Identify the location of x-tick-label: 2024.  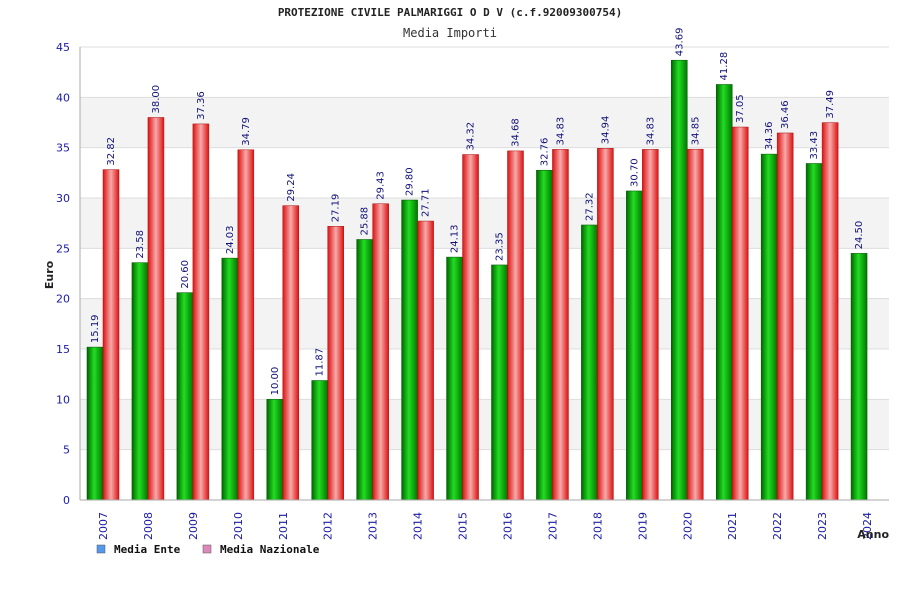
(867, 526).